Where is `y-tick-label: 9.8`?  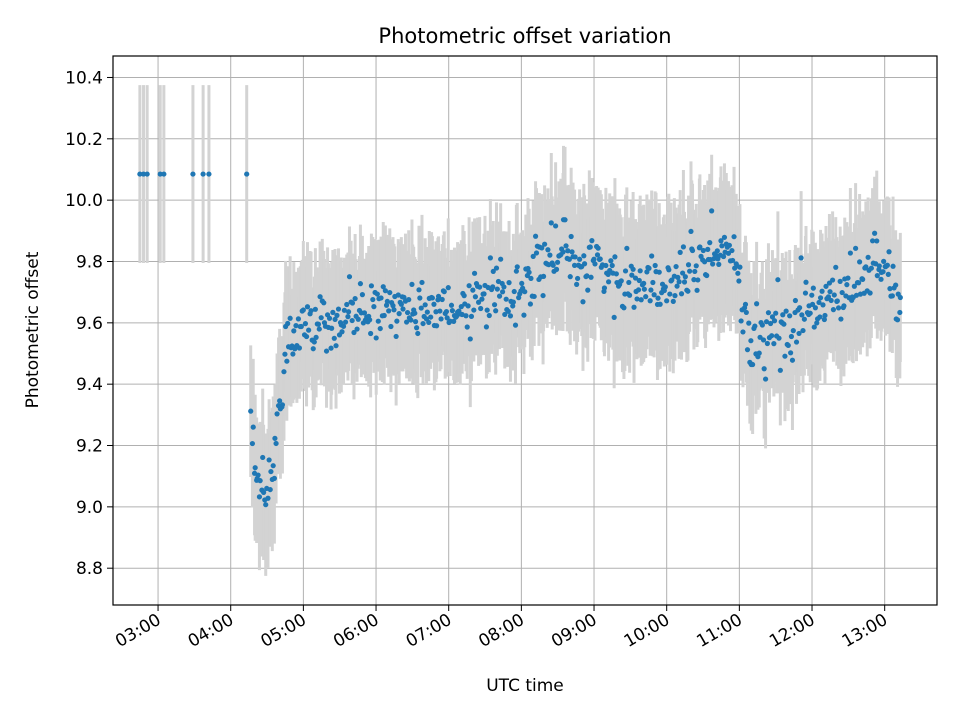
y-tick-label: 9.8 is located at coordinates (89, 262).